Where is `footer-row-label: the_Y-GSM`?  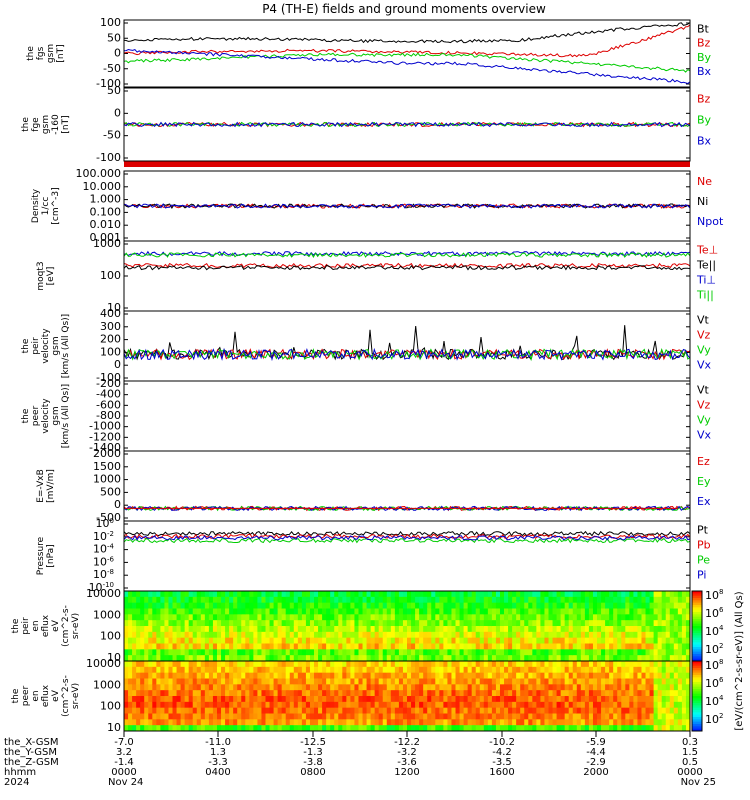 footer-row-label: the_Y-GSM is located at coordinates (30, 752).